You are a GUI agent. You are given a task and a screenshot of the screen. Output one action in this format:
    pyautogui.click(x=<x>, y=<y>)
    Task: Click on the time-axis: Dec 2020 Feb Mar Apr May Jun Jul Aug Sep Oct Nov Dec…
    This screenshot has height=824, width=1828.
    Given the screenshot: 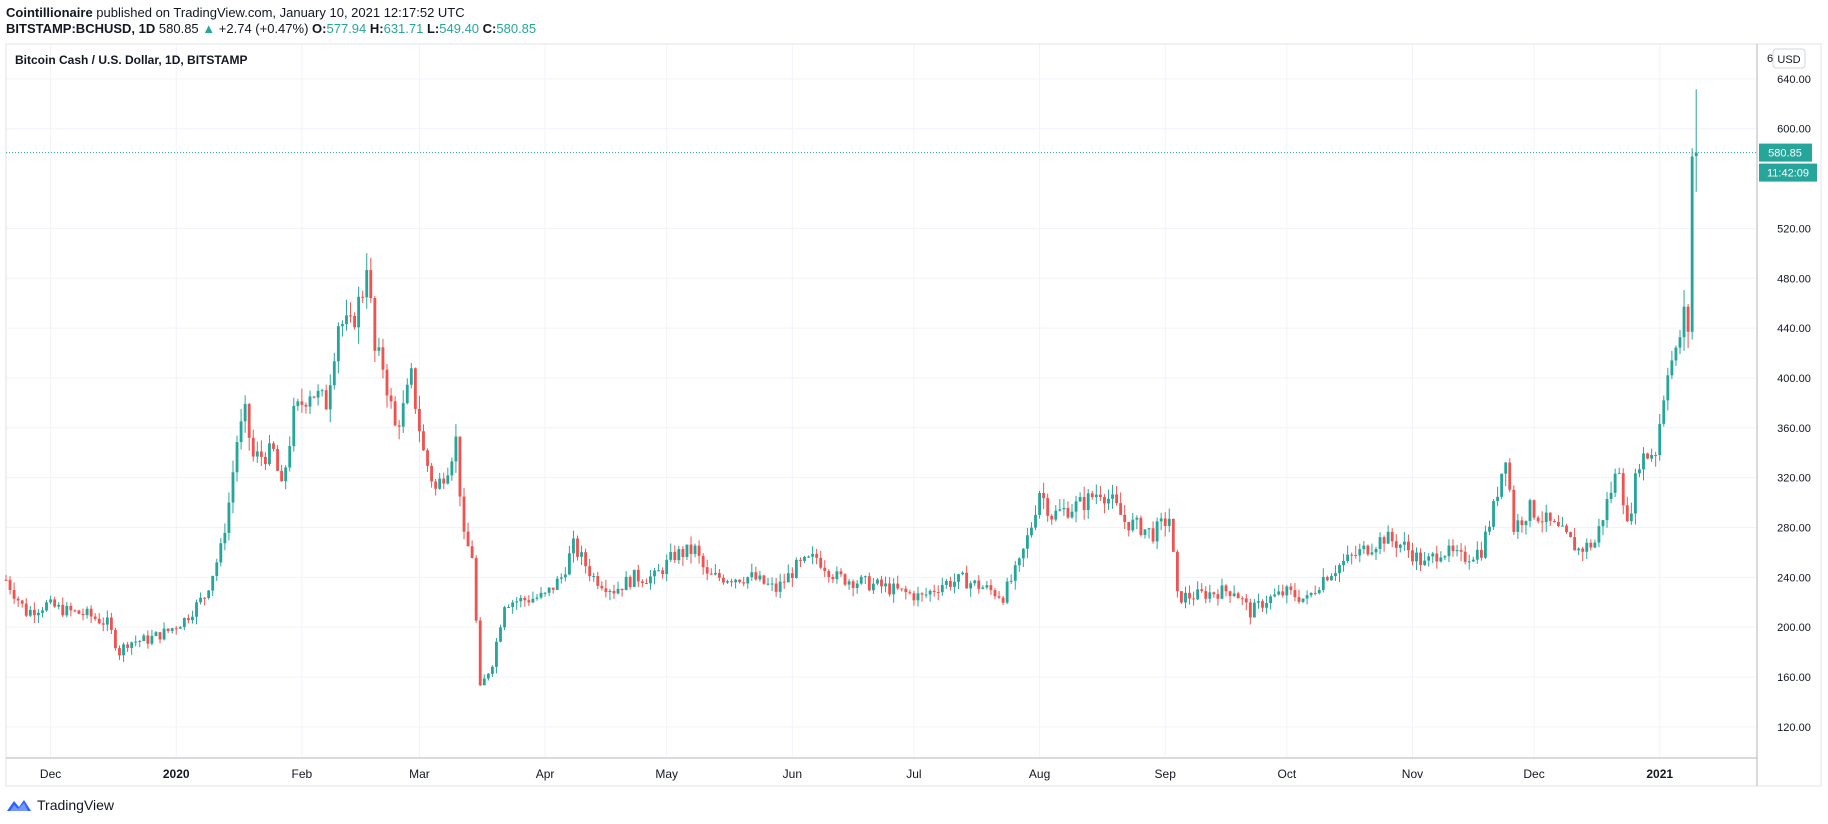 What is the action you would take?
    pyautogui.click(x=856, y=774)
    